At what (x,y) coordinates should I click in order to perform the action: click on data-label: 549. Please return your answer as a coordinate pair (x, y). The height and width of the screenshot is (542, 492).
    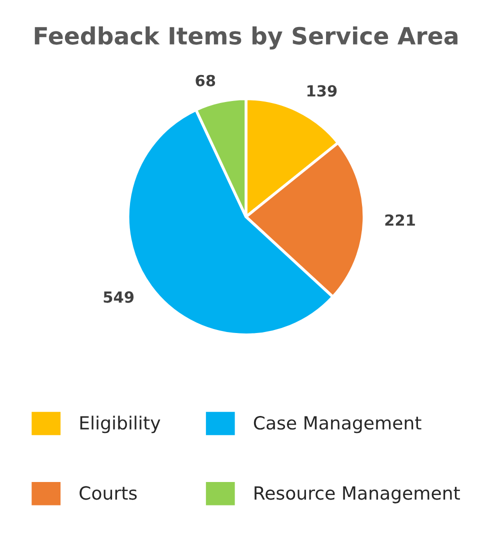
    Looking at the image, I should click on (119, 297).